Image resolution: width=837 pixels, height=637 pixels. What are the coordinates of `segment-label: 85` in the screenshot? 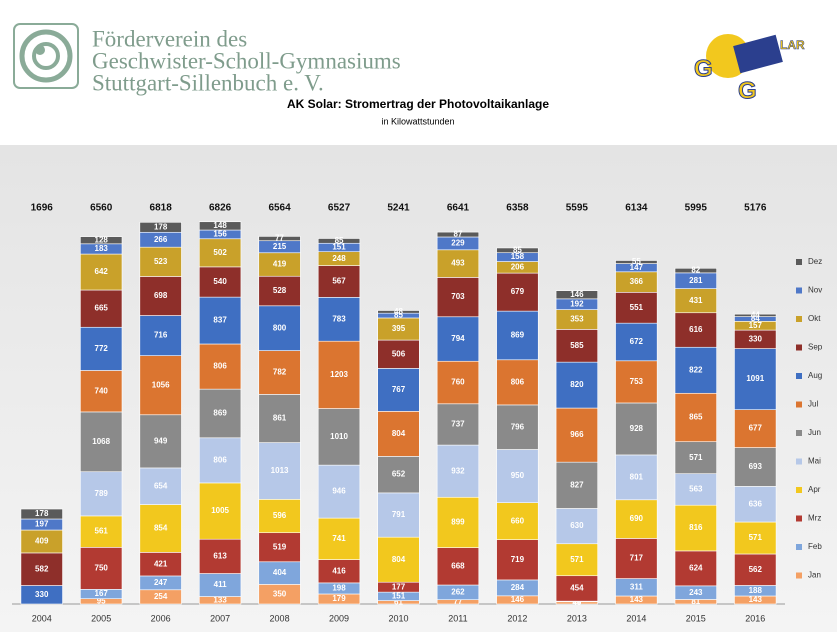 It's located at (339, 240).